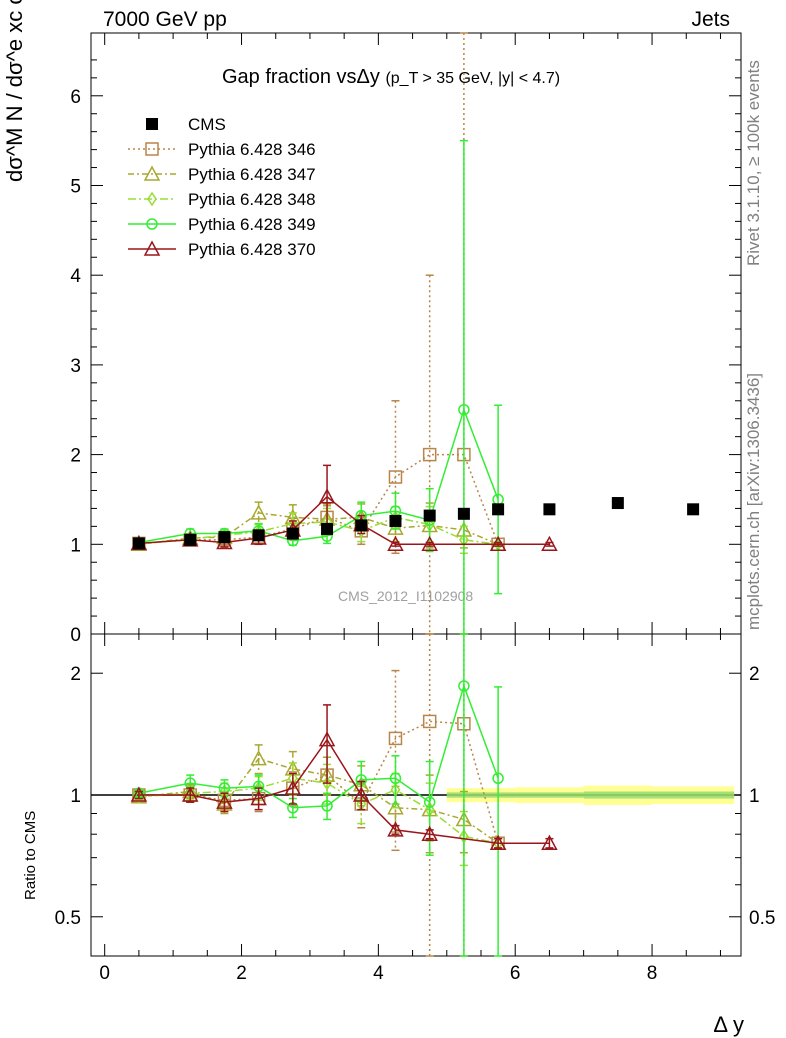  Describe the element at coordinates (75, 635) in the screenshot. I see `y-tick-label: 0` at that location.